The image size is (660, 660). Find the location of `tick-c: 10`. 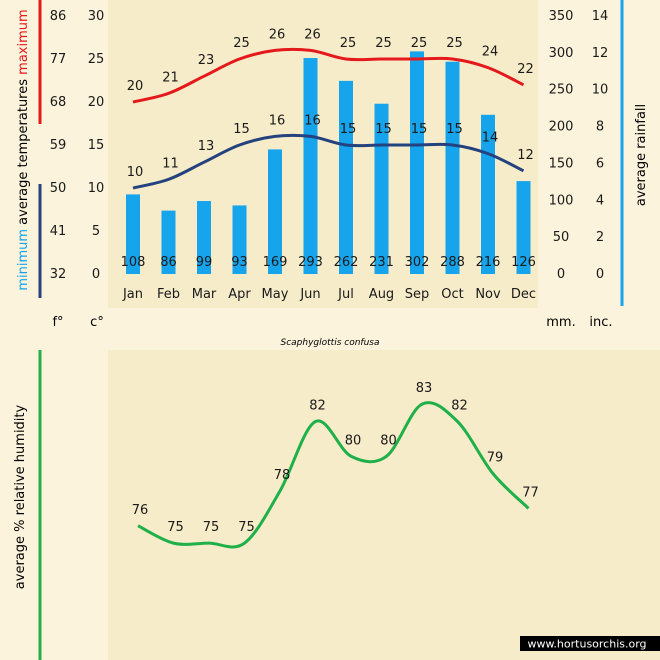

tick-c: 10 is located at coordinates (96, 188).